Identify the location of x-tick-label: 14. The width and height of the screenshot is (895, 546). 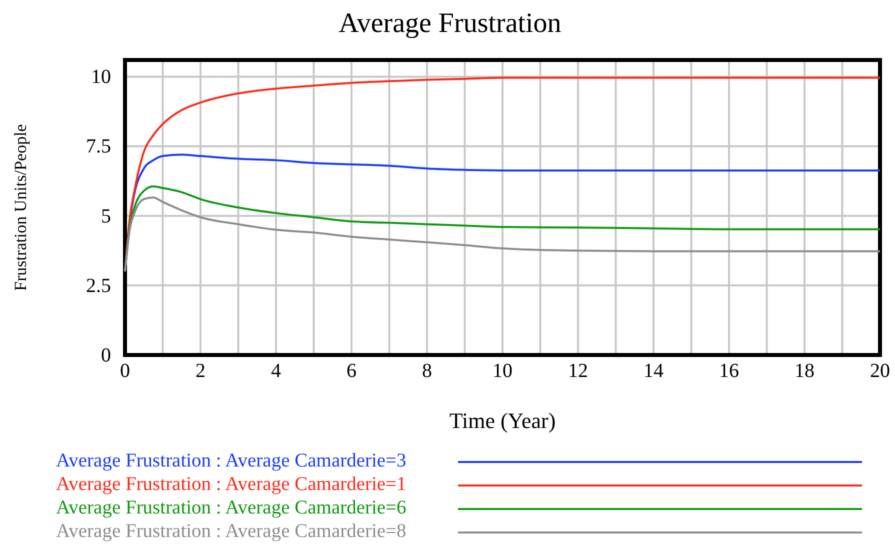
(654, 371).